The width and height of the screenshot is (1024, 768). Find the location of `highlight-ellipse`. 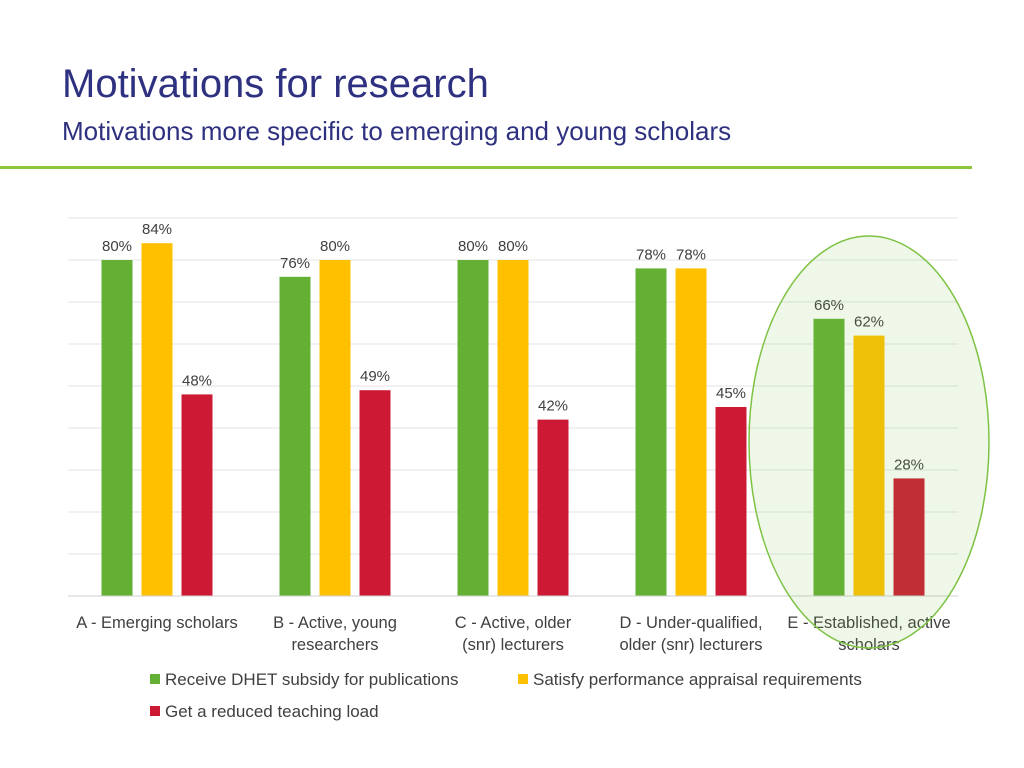

highlight-ellipse is located at coordinates (869, 442).